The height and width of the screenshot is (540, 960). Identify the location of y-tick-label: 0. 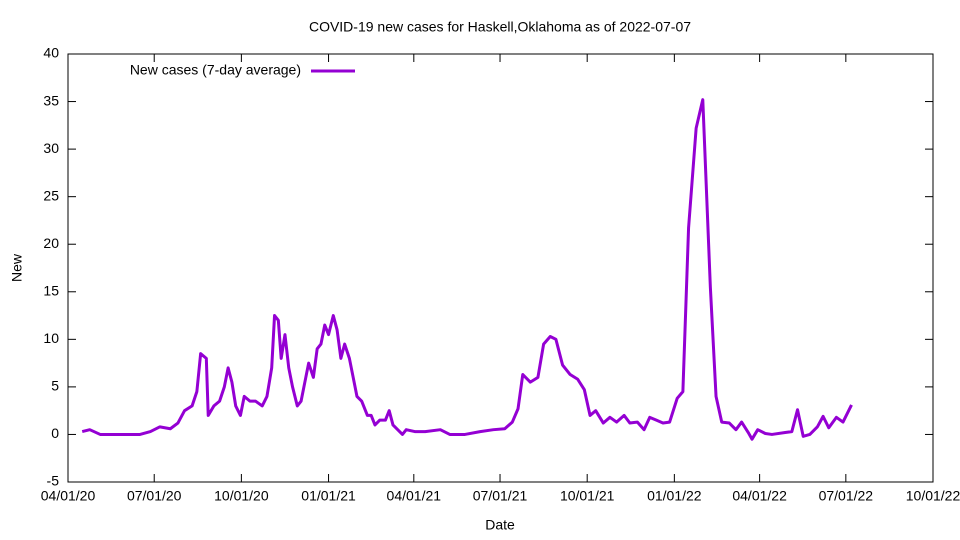
(55, 433).